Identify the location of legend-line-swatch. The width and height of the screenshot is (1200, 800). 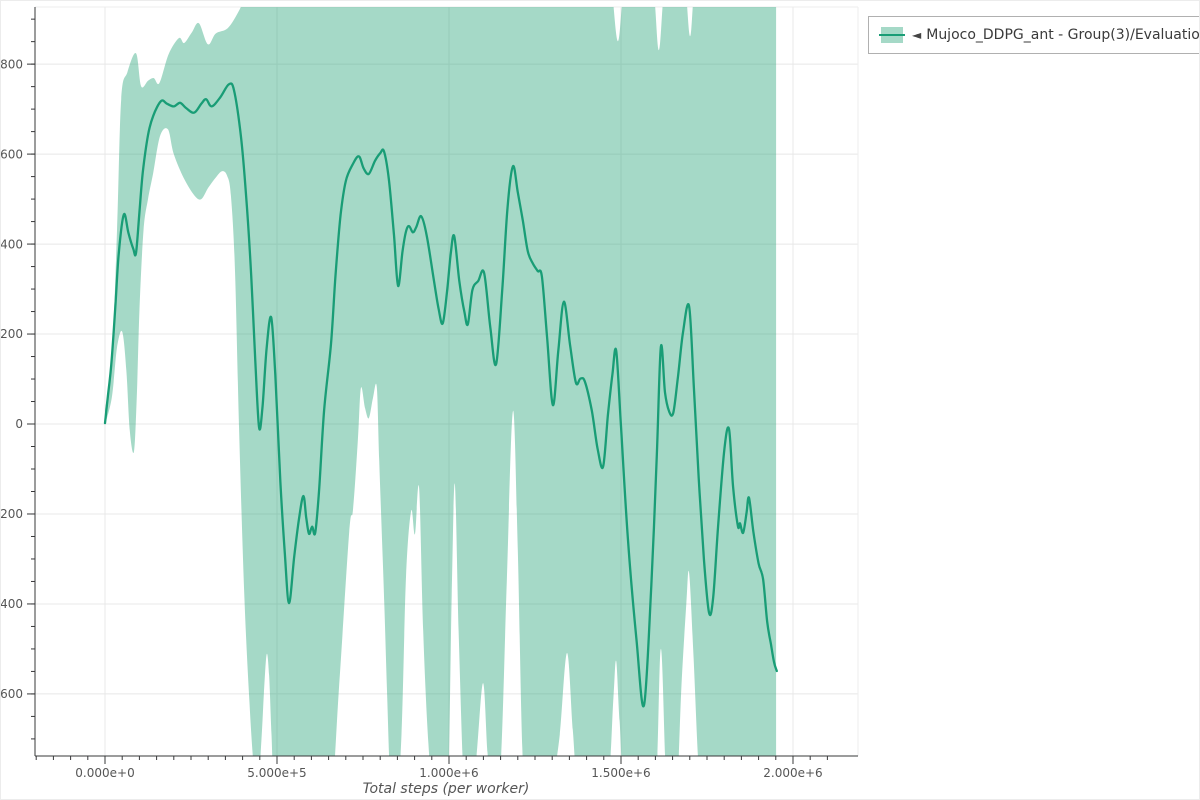
(892, 35).